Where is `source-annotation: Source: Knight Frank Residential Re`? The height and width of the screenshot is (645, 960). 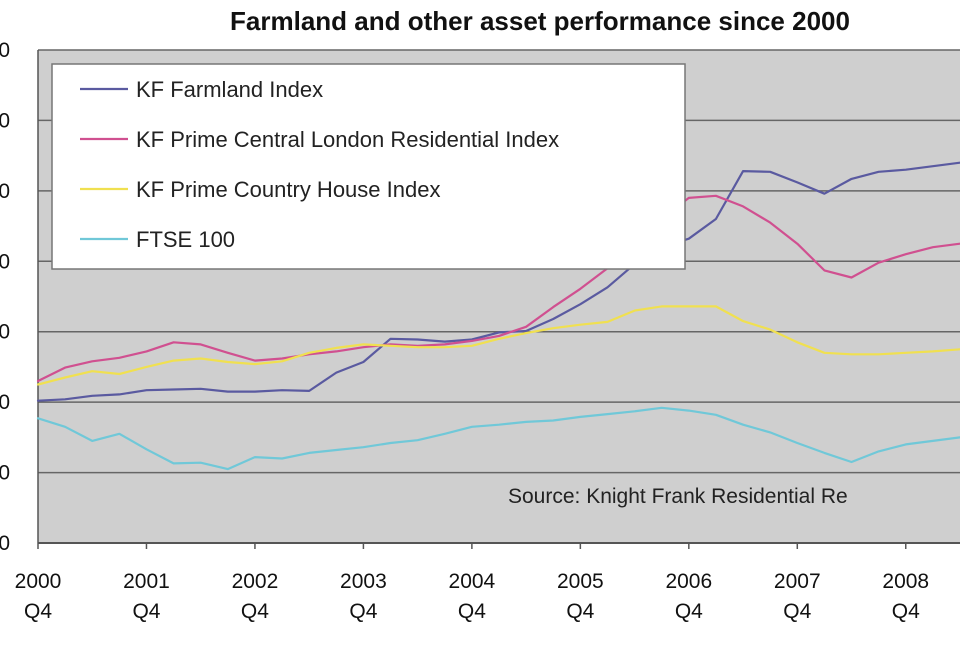 source-annotation: Source: Knight Frank Residential Re is located at coordinates (678, 496).